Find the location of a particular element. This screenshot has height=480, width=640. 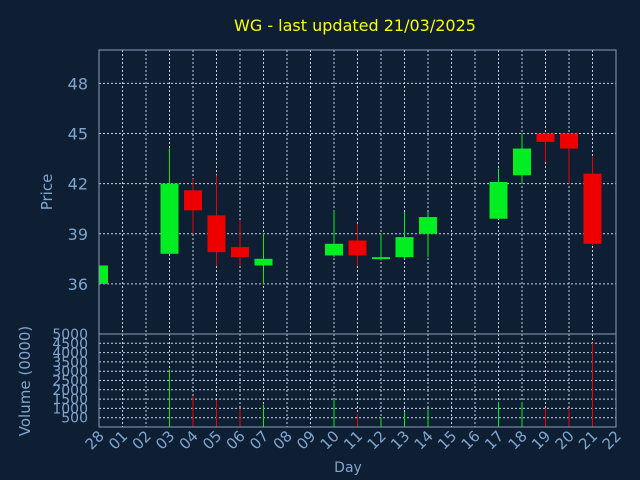

x-tick-label: 04 is located at coordinates (189, 440).